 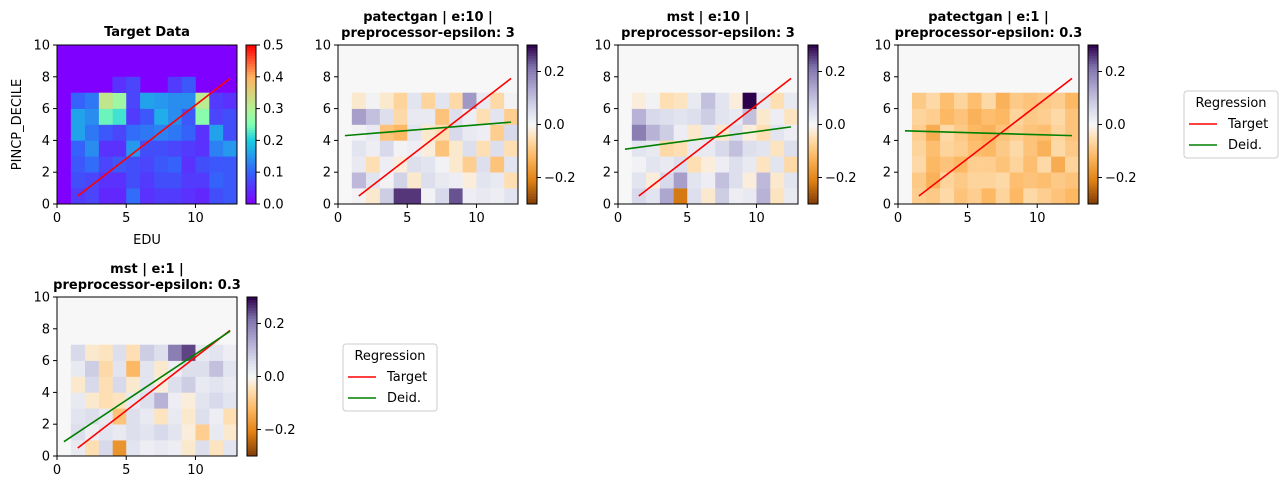 I want to click on plot-frame, so click(x=988, y=124).